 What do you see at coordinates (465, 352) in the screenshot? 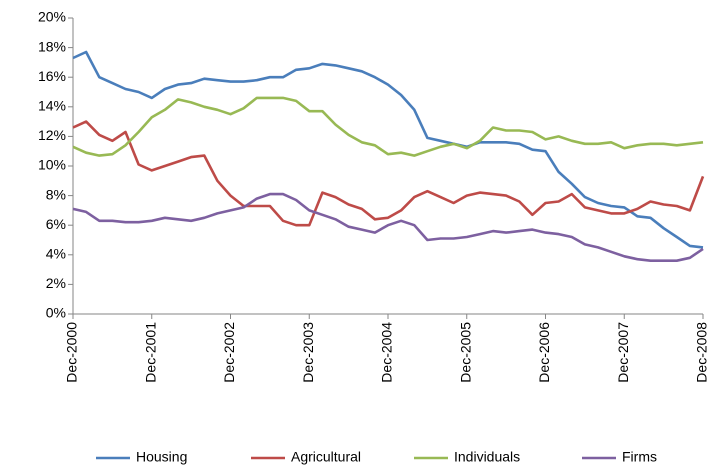
I see `x-tick-label: Dec-2005` at bounding box center [465, 352].